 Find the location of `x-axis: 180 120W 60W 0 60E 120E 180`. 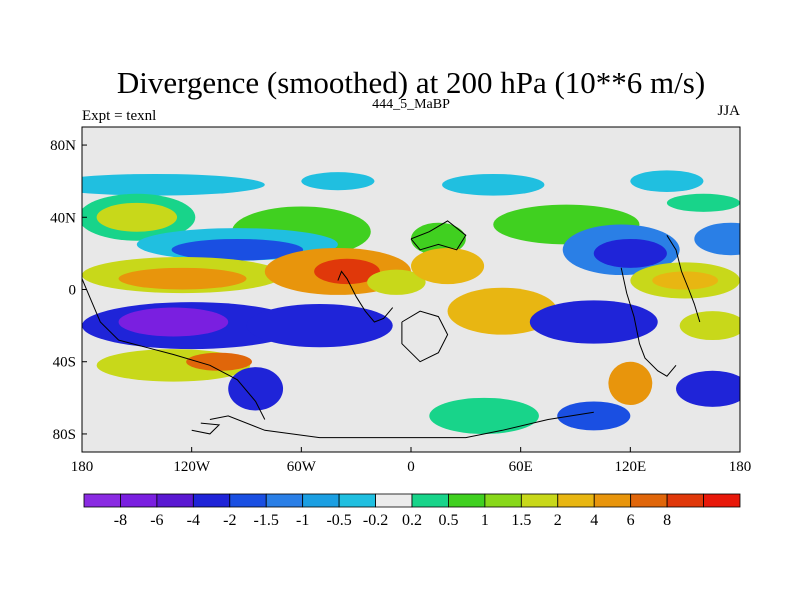

x-axis: 180 120W 60W 0 60E 120E 180 is located at coordinates (411, 461).